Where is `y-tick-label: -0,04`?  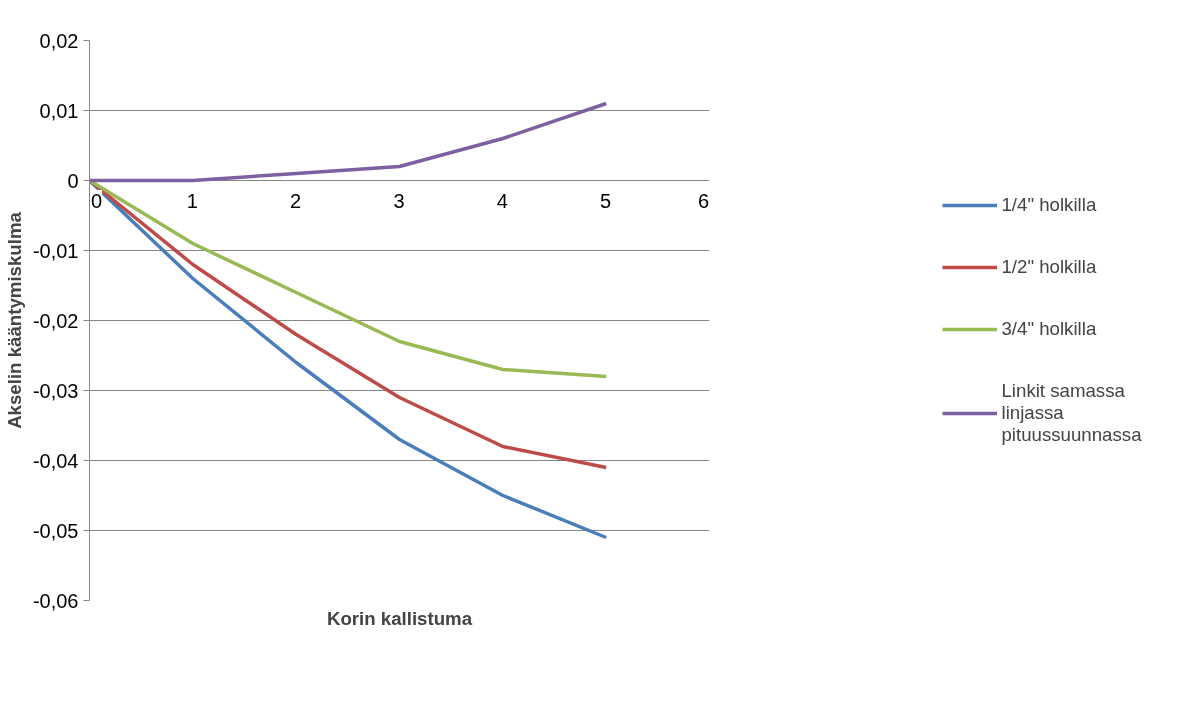
y-tick-label: -0,04 is located at coordinates (55, 460).